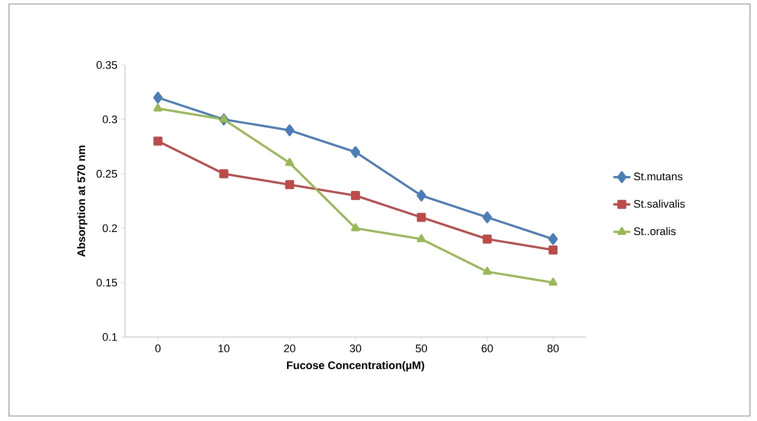 The height and width of the screenshot is (421, 757). What do you see at coordinates (107, 65) in the screenshot?
I see `y-tick-label: 0.35` at bounding box center [107, 65].